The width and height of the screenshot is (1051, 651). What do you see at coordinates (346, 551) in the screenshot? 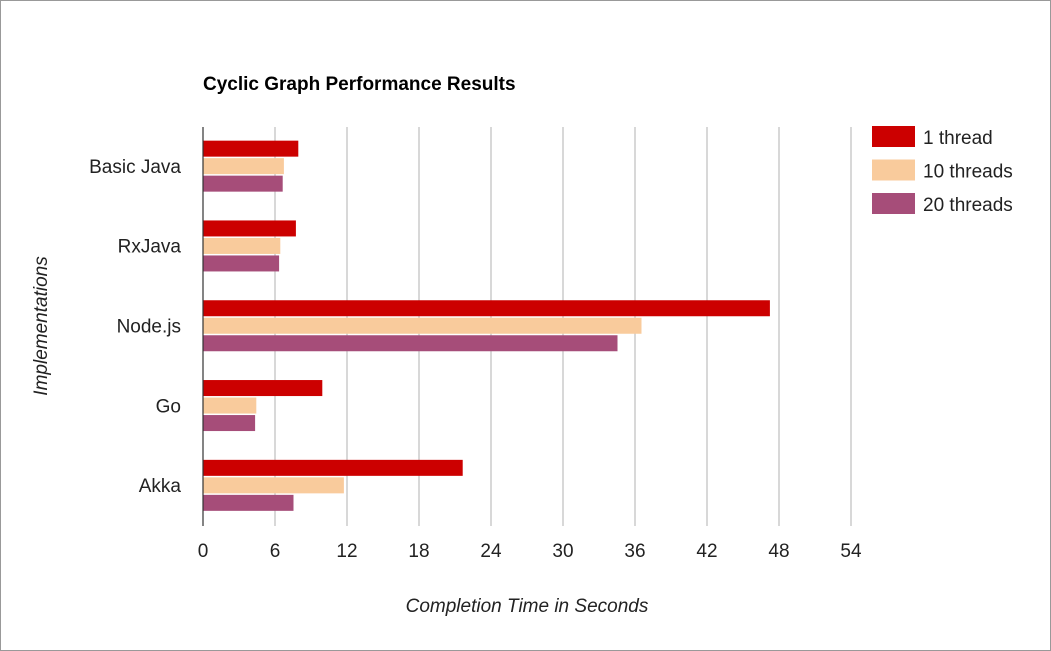
I see `x-tick-label: 12` at bounding box center [346, 551].